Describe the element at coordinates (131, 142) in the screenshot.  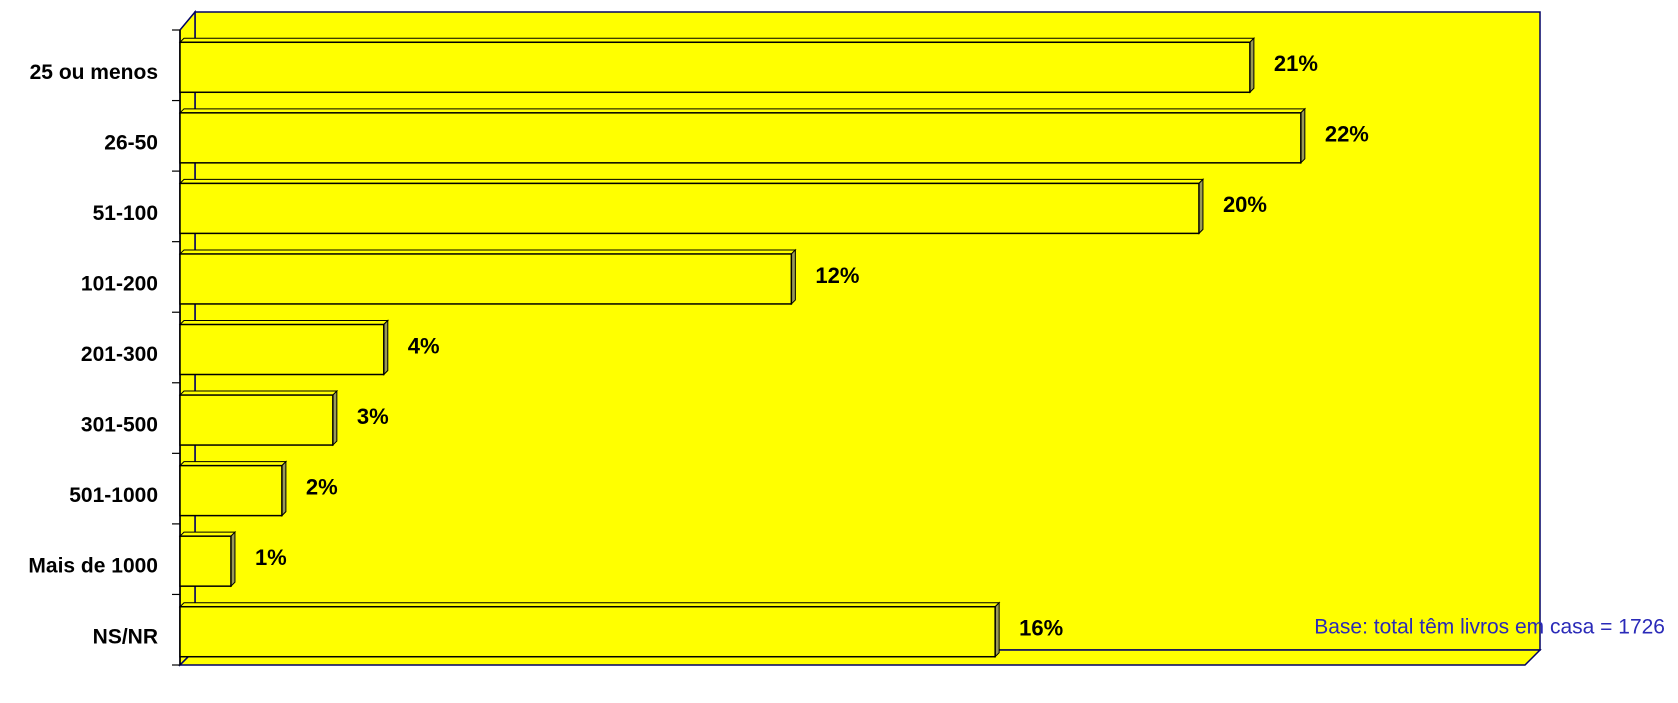
I see `y-tick-label: 26-50` at that location.